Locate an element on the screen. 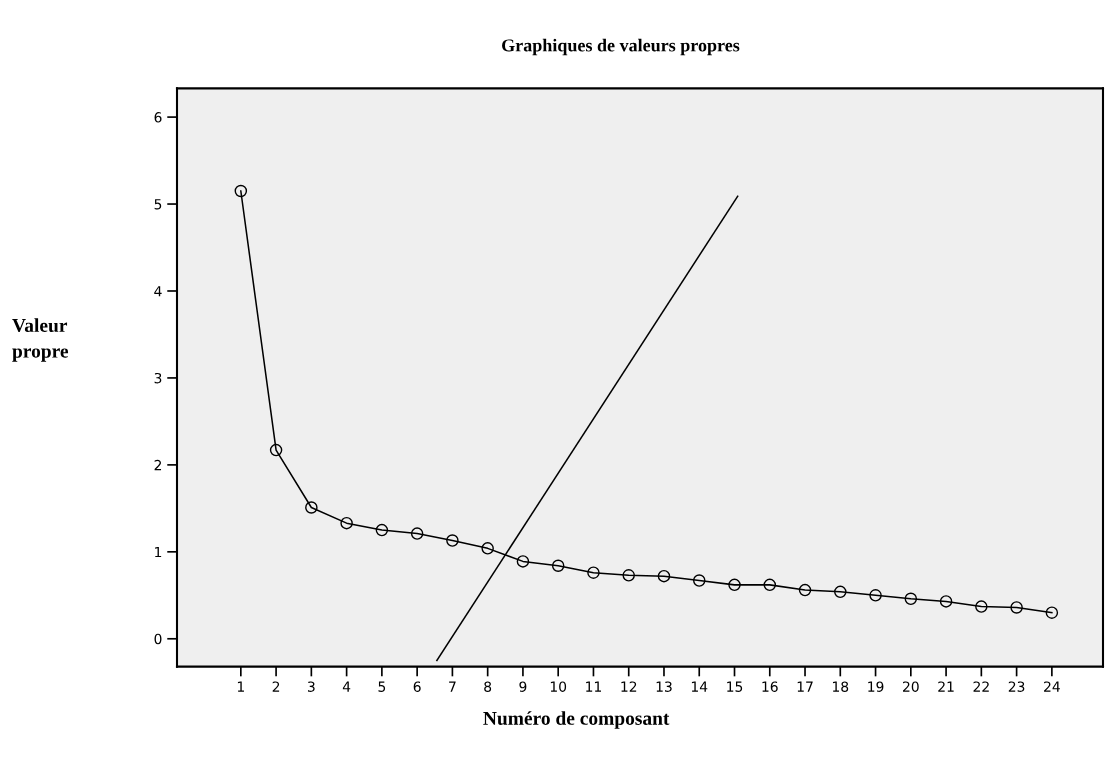  x-tick-label: 18 is located at coordinates (840, 686).